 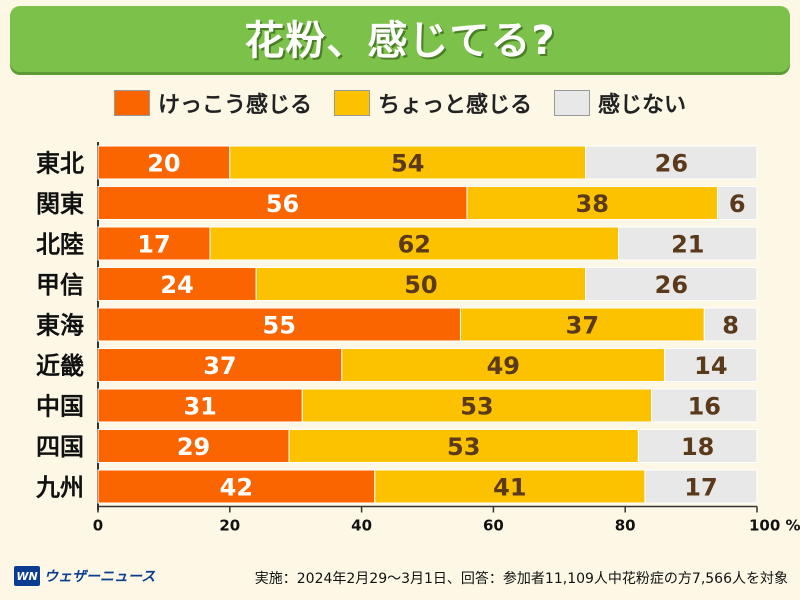 What do you see at coordinates (420, 285) in the screenshot?
I see `value-label-slight-3: 50` at bounding box center [420, 285].